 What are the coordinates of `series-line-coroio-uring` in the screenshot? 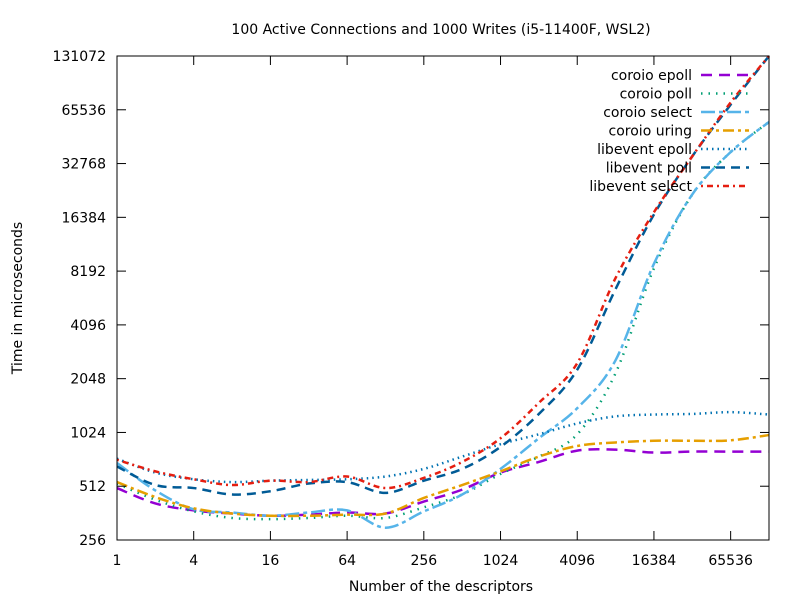 It's located at (443, 475).